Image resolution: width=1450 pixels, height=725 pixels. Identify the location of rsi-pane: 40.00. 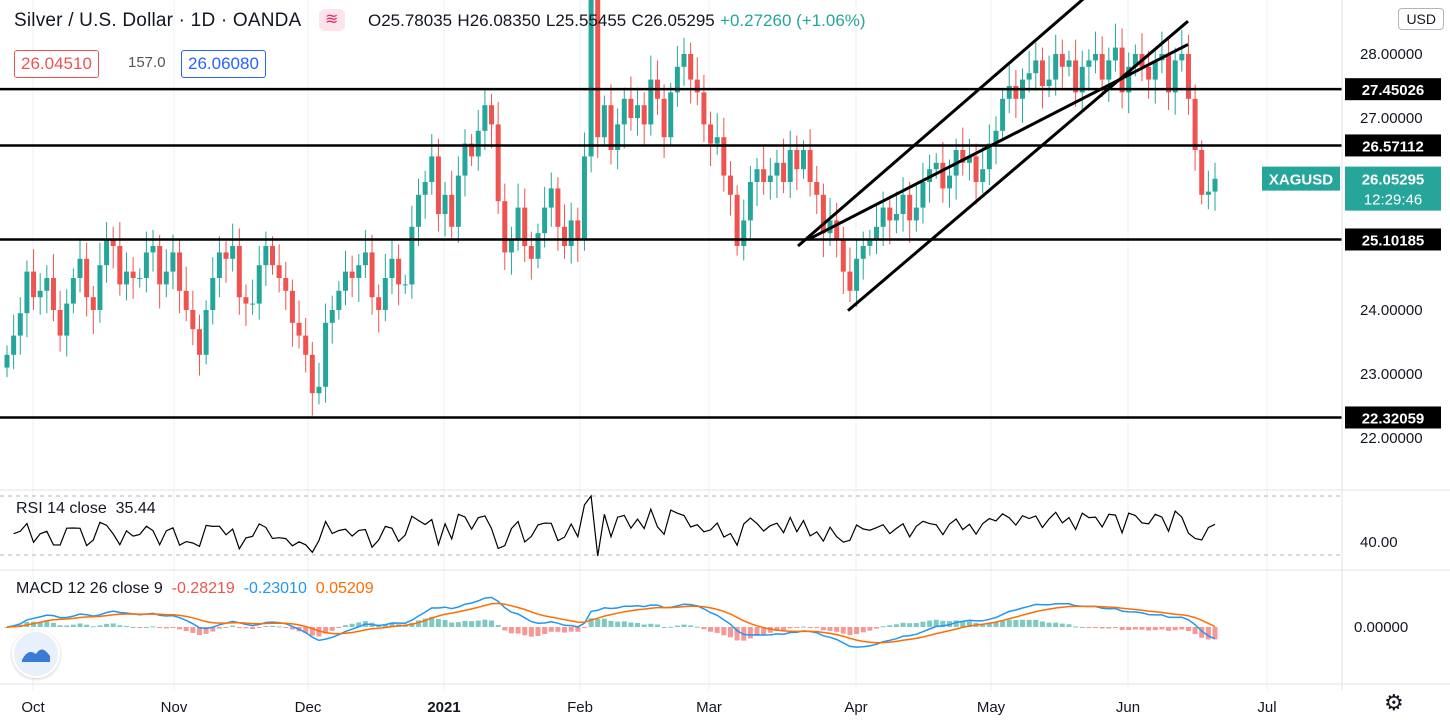
(699, 525).